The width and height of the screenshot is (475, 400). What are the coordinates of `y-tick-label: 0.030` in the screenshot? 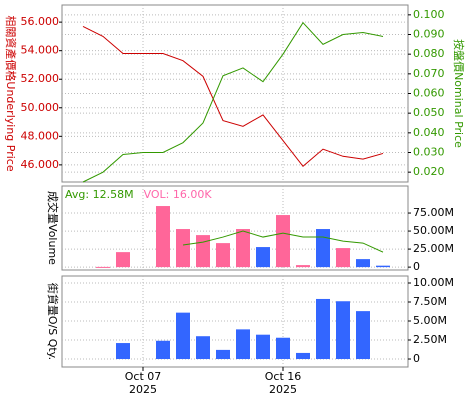 It's located at (429, 152).